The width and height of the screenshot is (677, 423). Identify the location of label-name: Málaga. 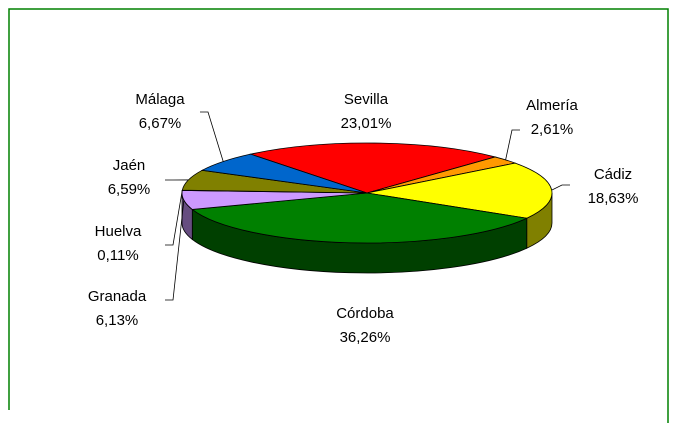
(160, 99).